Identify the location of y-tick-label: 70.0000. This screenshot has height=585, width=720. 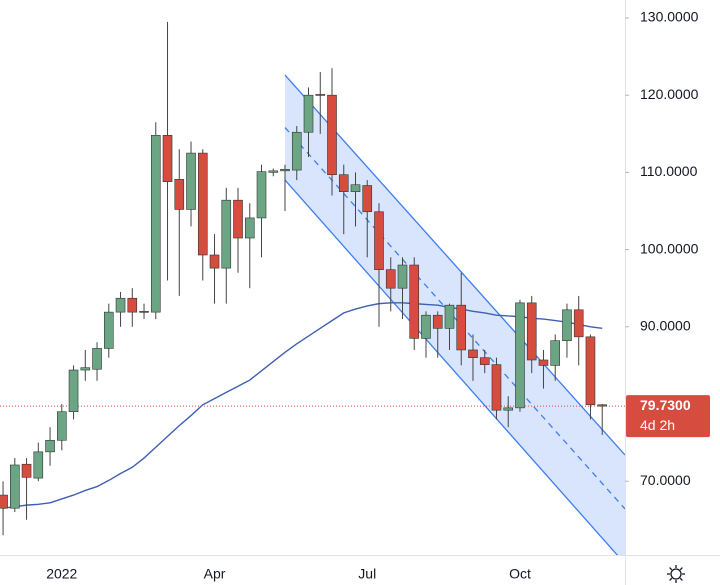
(665, 480).